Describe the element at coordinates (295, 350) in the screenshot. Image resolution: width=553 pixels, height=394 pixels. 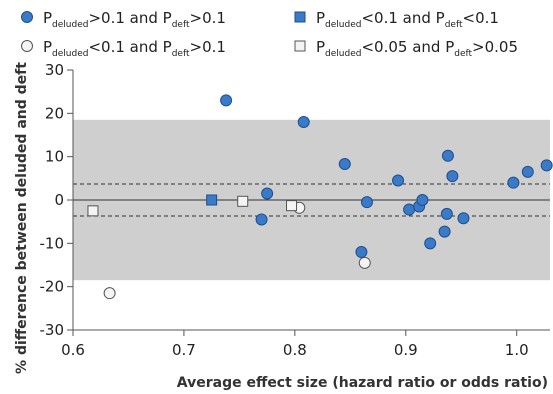
I see `x-tick-label: 0.8` at that location.